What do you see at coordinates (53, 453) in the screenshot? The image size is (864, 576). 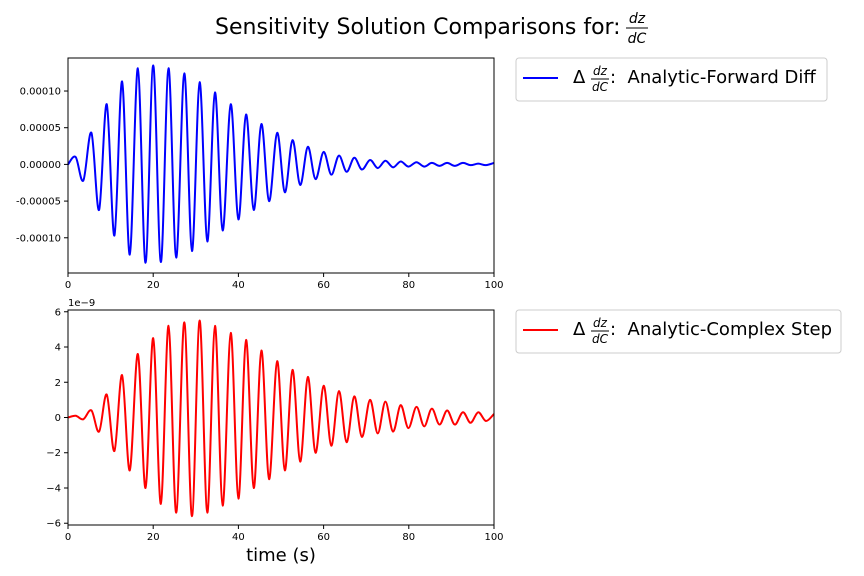 I see `y-tick-label-1-4: −2` at bounding box center [53, 453].